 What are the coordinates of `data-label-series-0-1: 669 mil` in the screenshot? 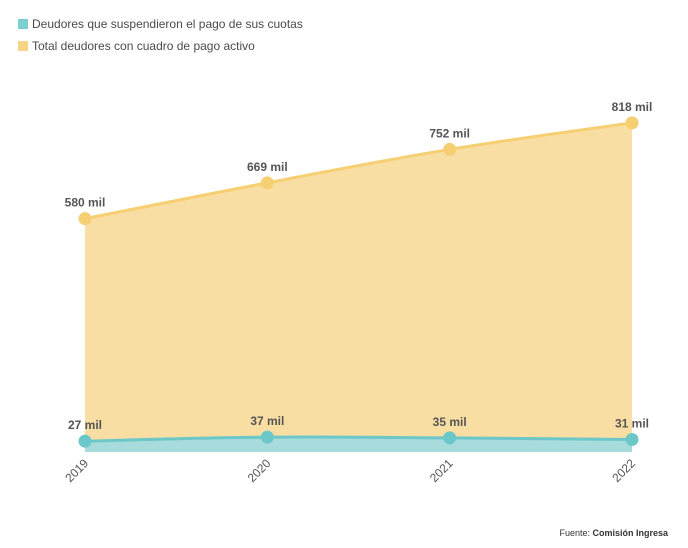 It's located at (267, 167).